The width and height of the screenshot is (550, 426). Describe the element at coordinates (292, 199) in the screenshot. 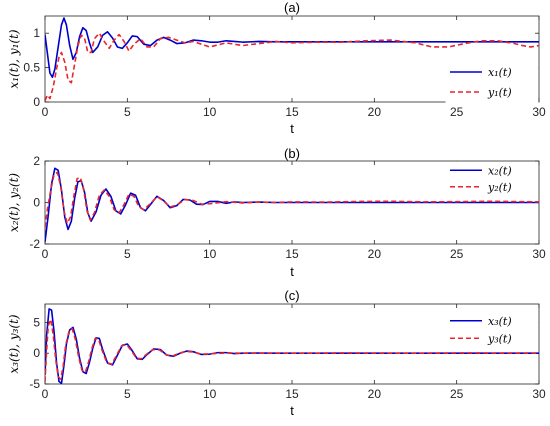

I see `series-line-y2` at that location.